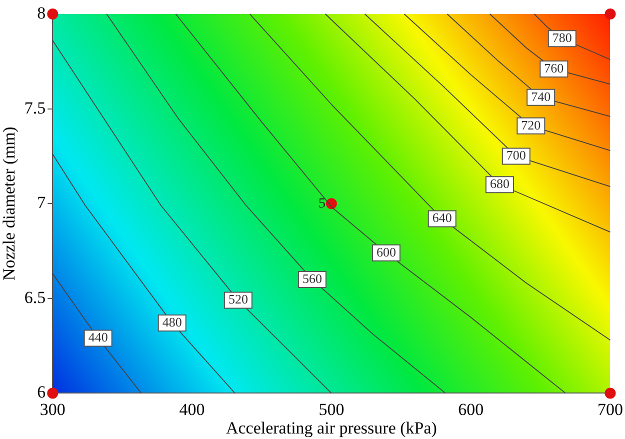 This screenshot has height=439, width=625. I want to click on y-tick-label: 7.5, so click(35, 108).